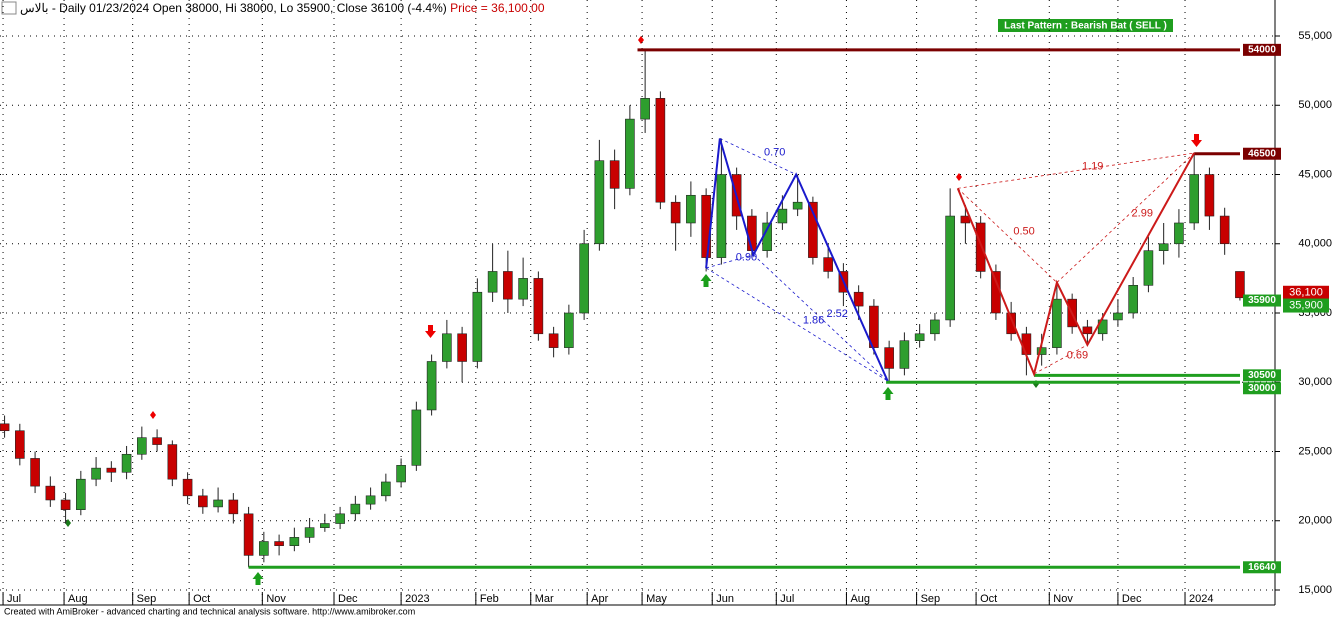  What do you see at coordinates (746, 257) in the screenshot?
I see `ratio-label: 0.90` at bounding box center [746, 257].